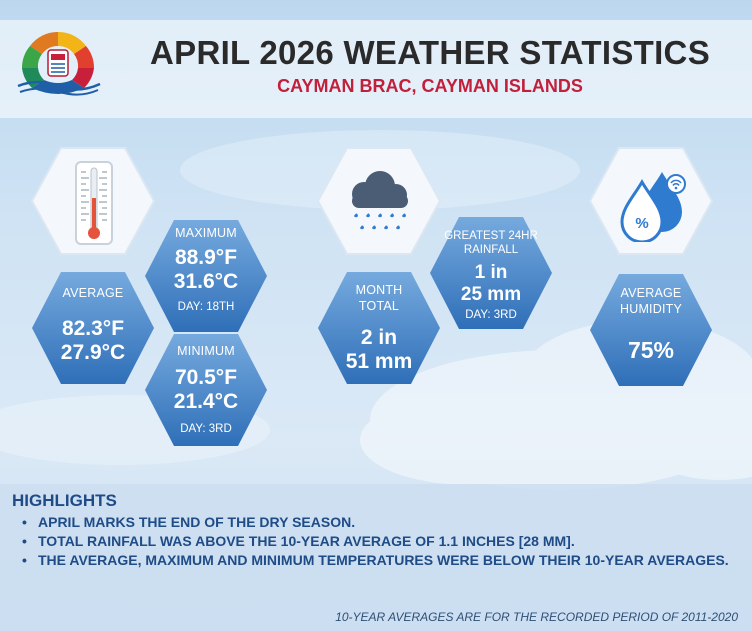 The width and height of the screenshot is (752, 631). I want to click on thermometer-icon-hex, so click(93, 201).